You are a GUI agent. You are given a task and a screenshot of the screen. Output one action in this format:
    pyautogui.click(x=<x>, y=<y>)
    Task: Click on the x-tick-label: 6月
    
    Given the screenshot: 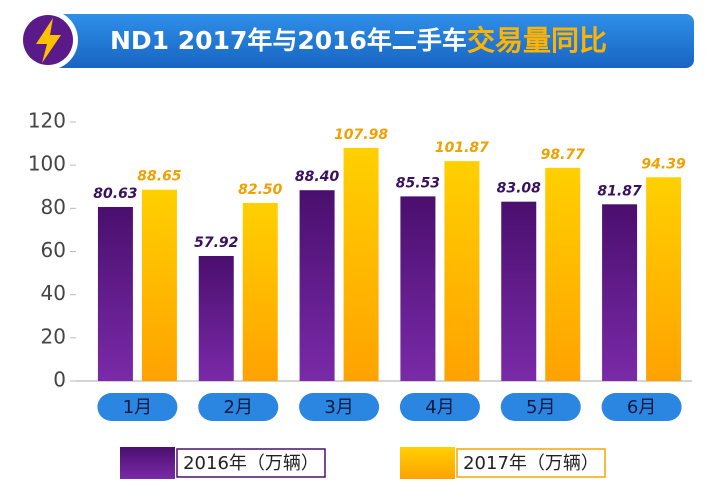 What is the action you would take?
    pyautogui.click(x=641, y=407)
    